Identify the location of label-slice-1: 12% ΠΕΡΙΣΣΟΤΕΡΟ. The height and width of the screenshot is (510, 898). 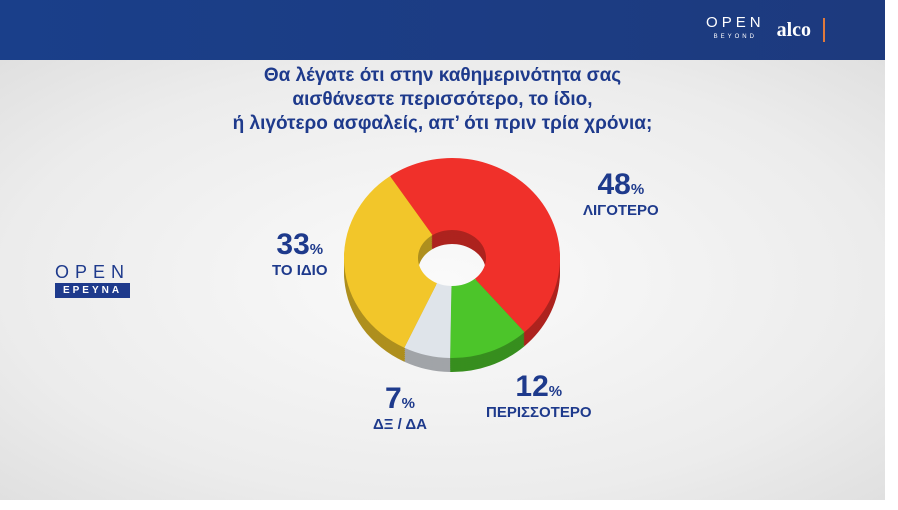
(539, 395).